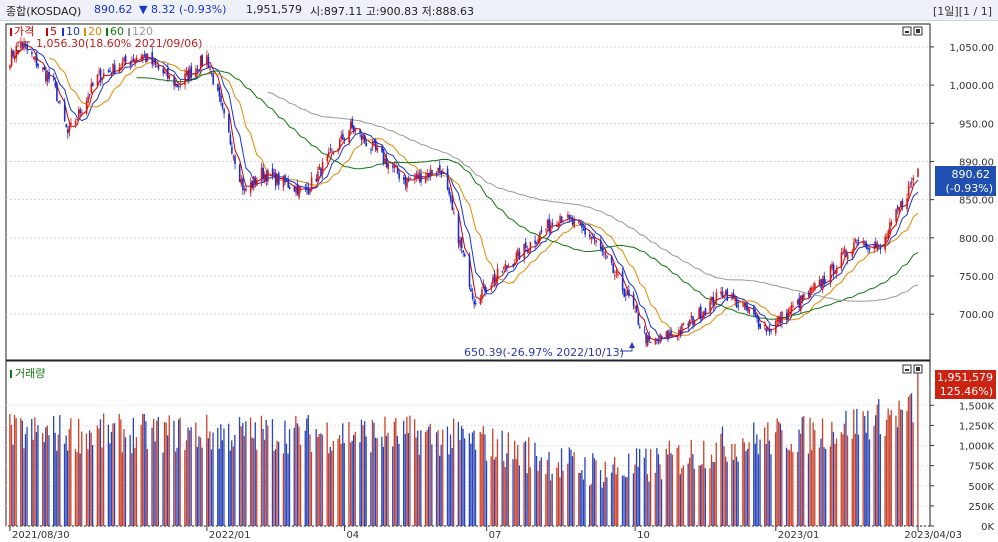 The width and height of the screenshot is (998, 542). Describe the element at coordinates (11, 374) in the screenshot. I see `legend-swatch-volume` at that location.